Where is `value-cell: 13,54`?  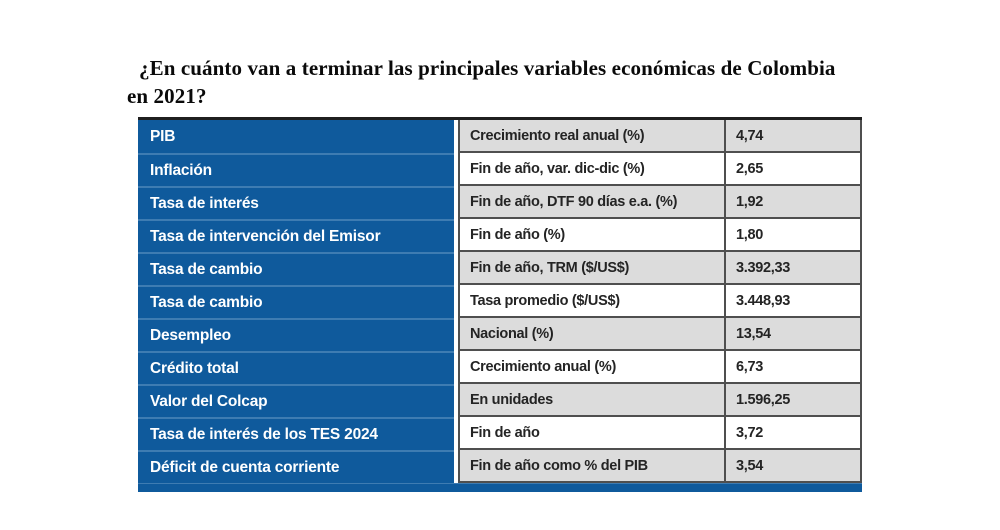 value-cell: 13,54 is located at coordinates (793, 334).